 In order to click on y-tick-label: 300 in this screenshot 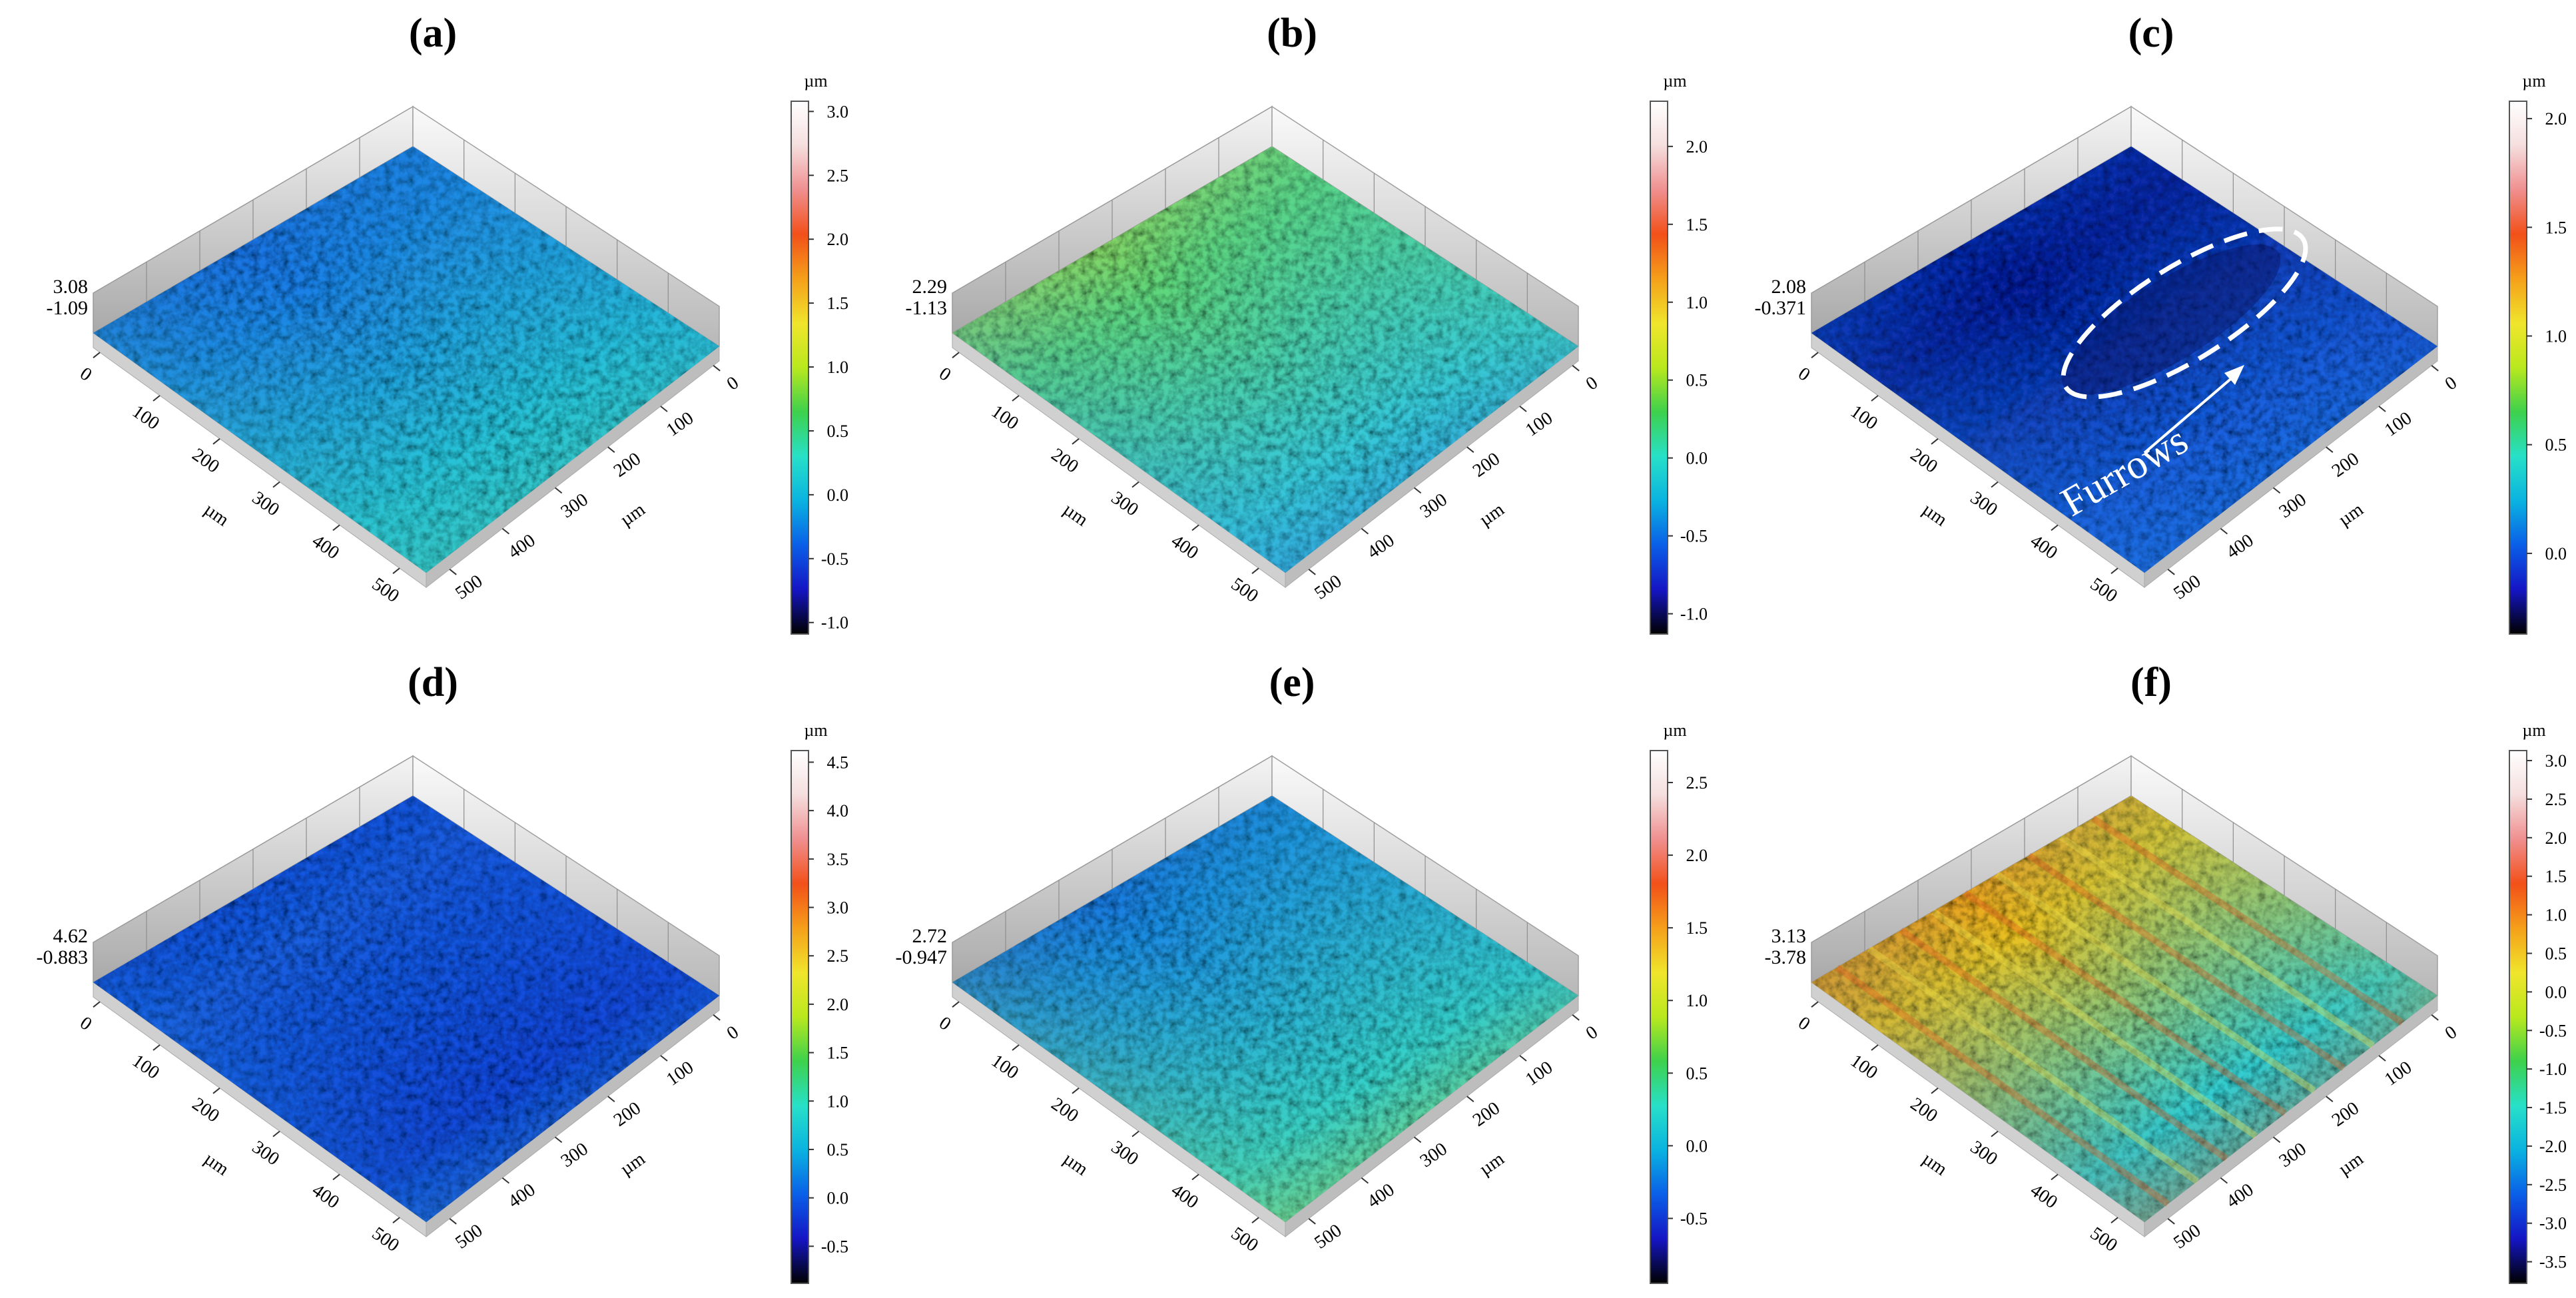, I will do `click(1434, 1155)`.